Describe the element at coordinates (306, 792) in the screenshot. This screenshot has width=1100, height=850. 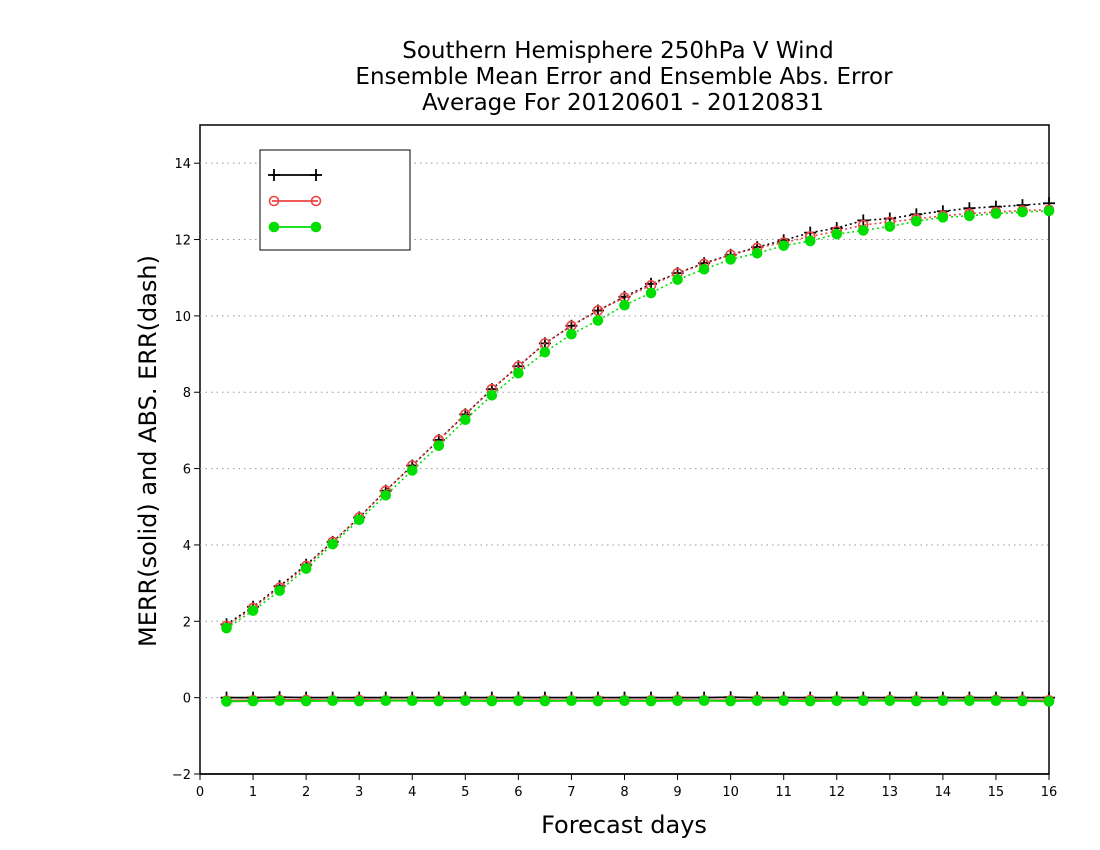
I see `x-tick-label: 2` at that location.